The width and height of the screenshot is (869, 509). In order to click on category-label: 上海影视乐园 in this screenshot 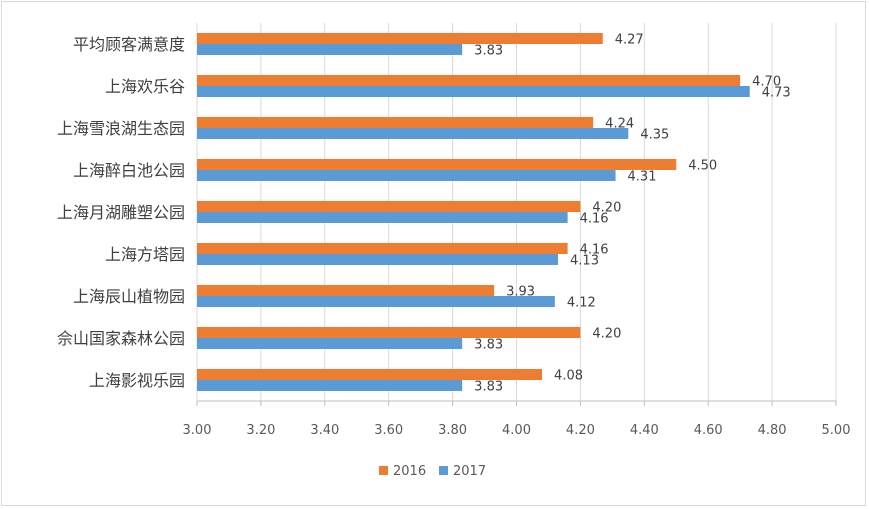, I will do `click(137, 380)`.